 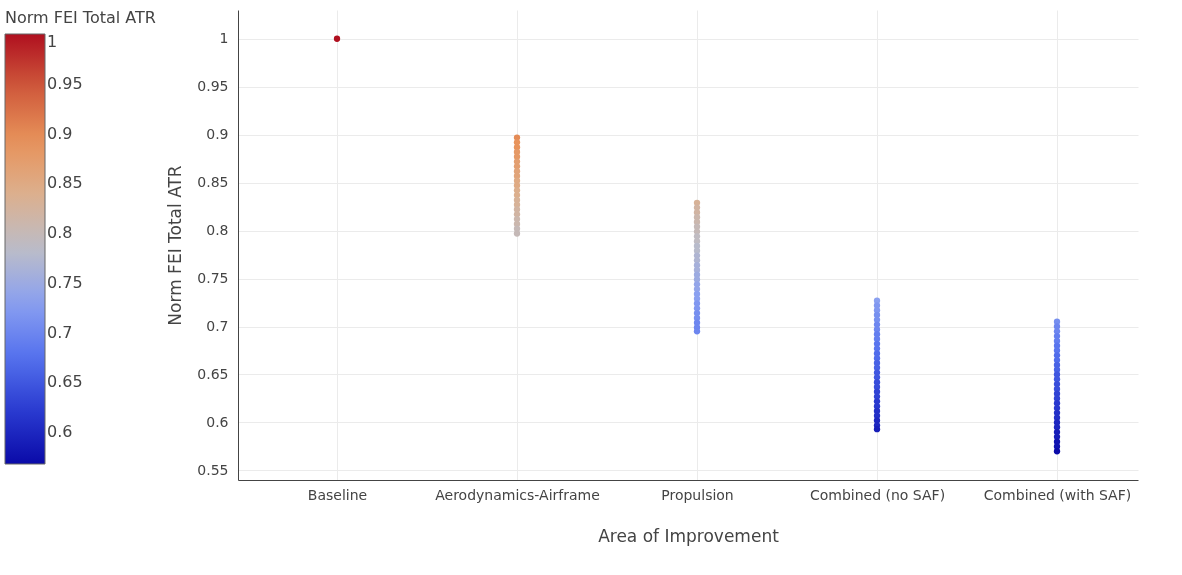 I want to click on x-tick-label: Combined (with SAF), so click(x=1057, y=494).